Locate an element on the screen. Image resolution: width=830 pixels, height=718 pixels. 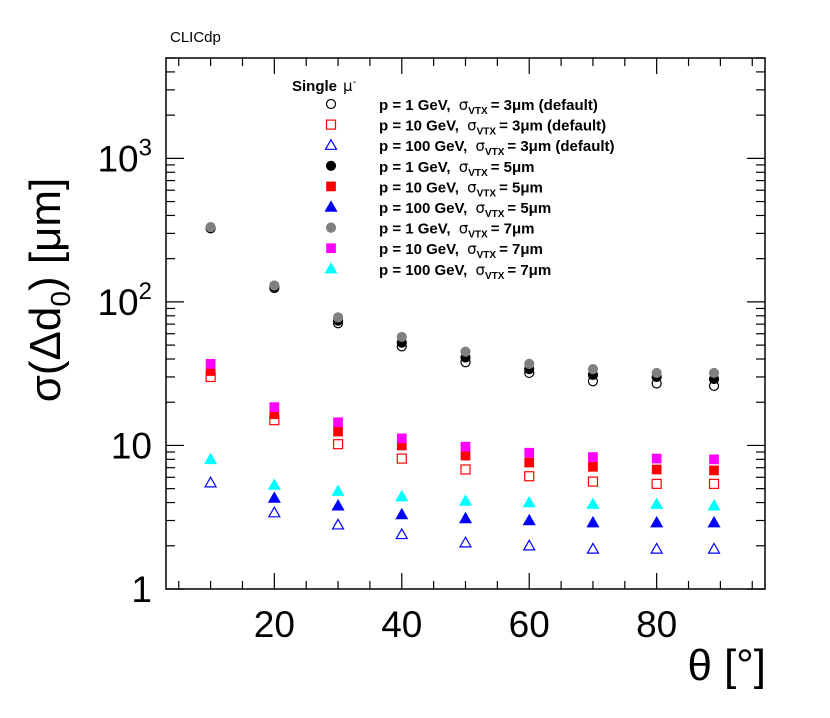
x-tick-label: 40 is located at coordinates (401, 624).